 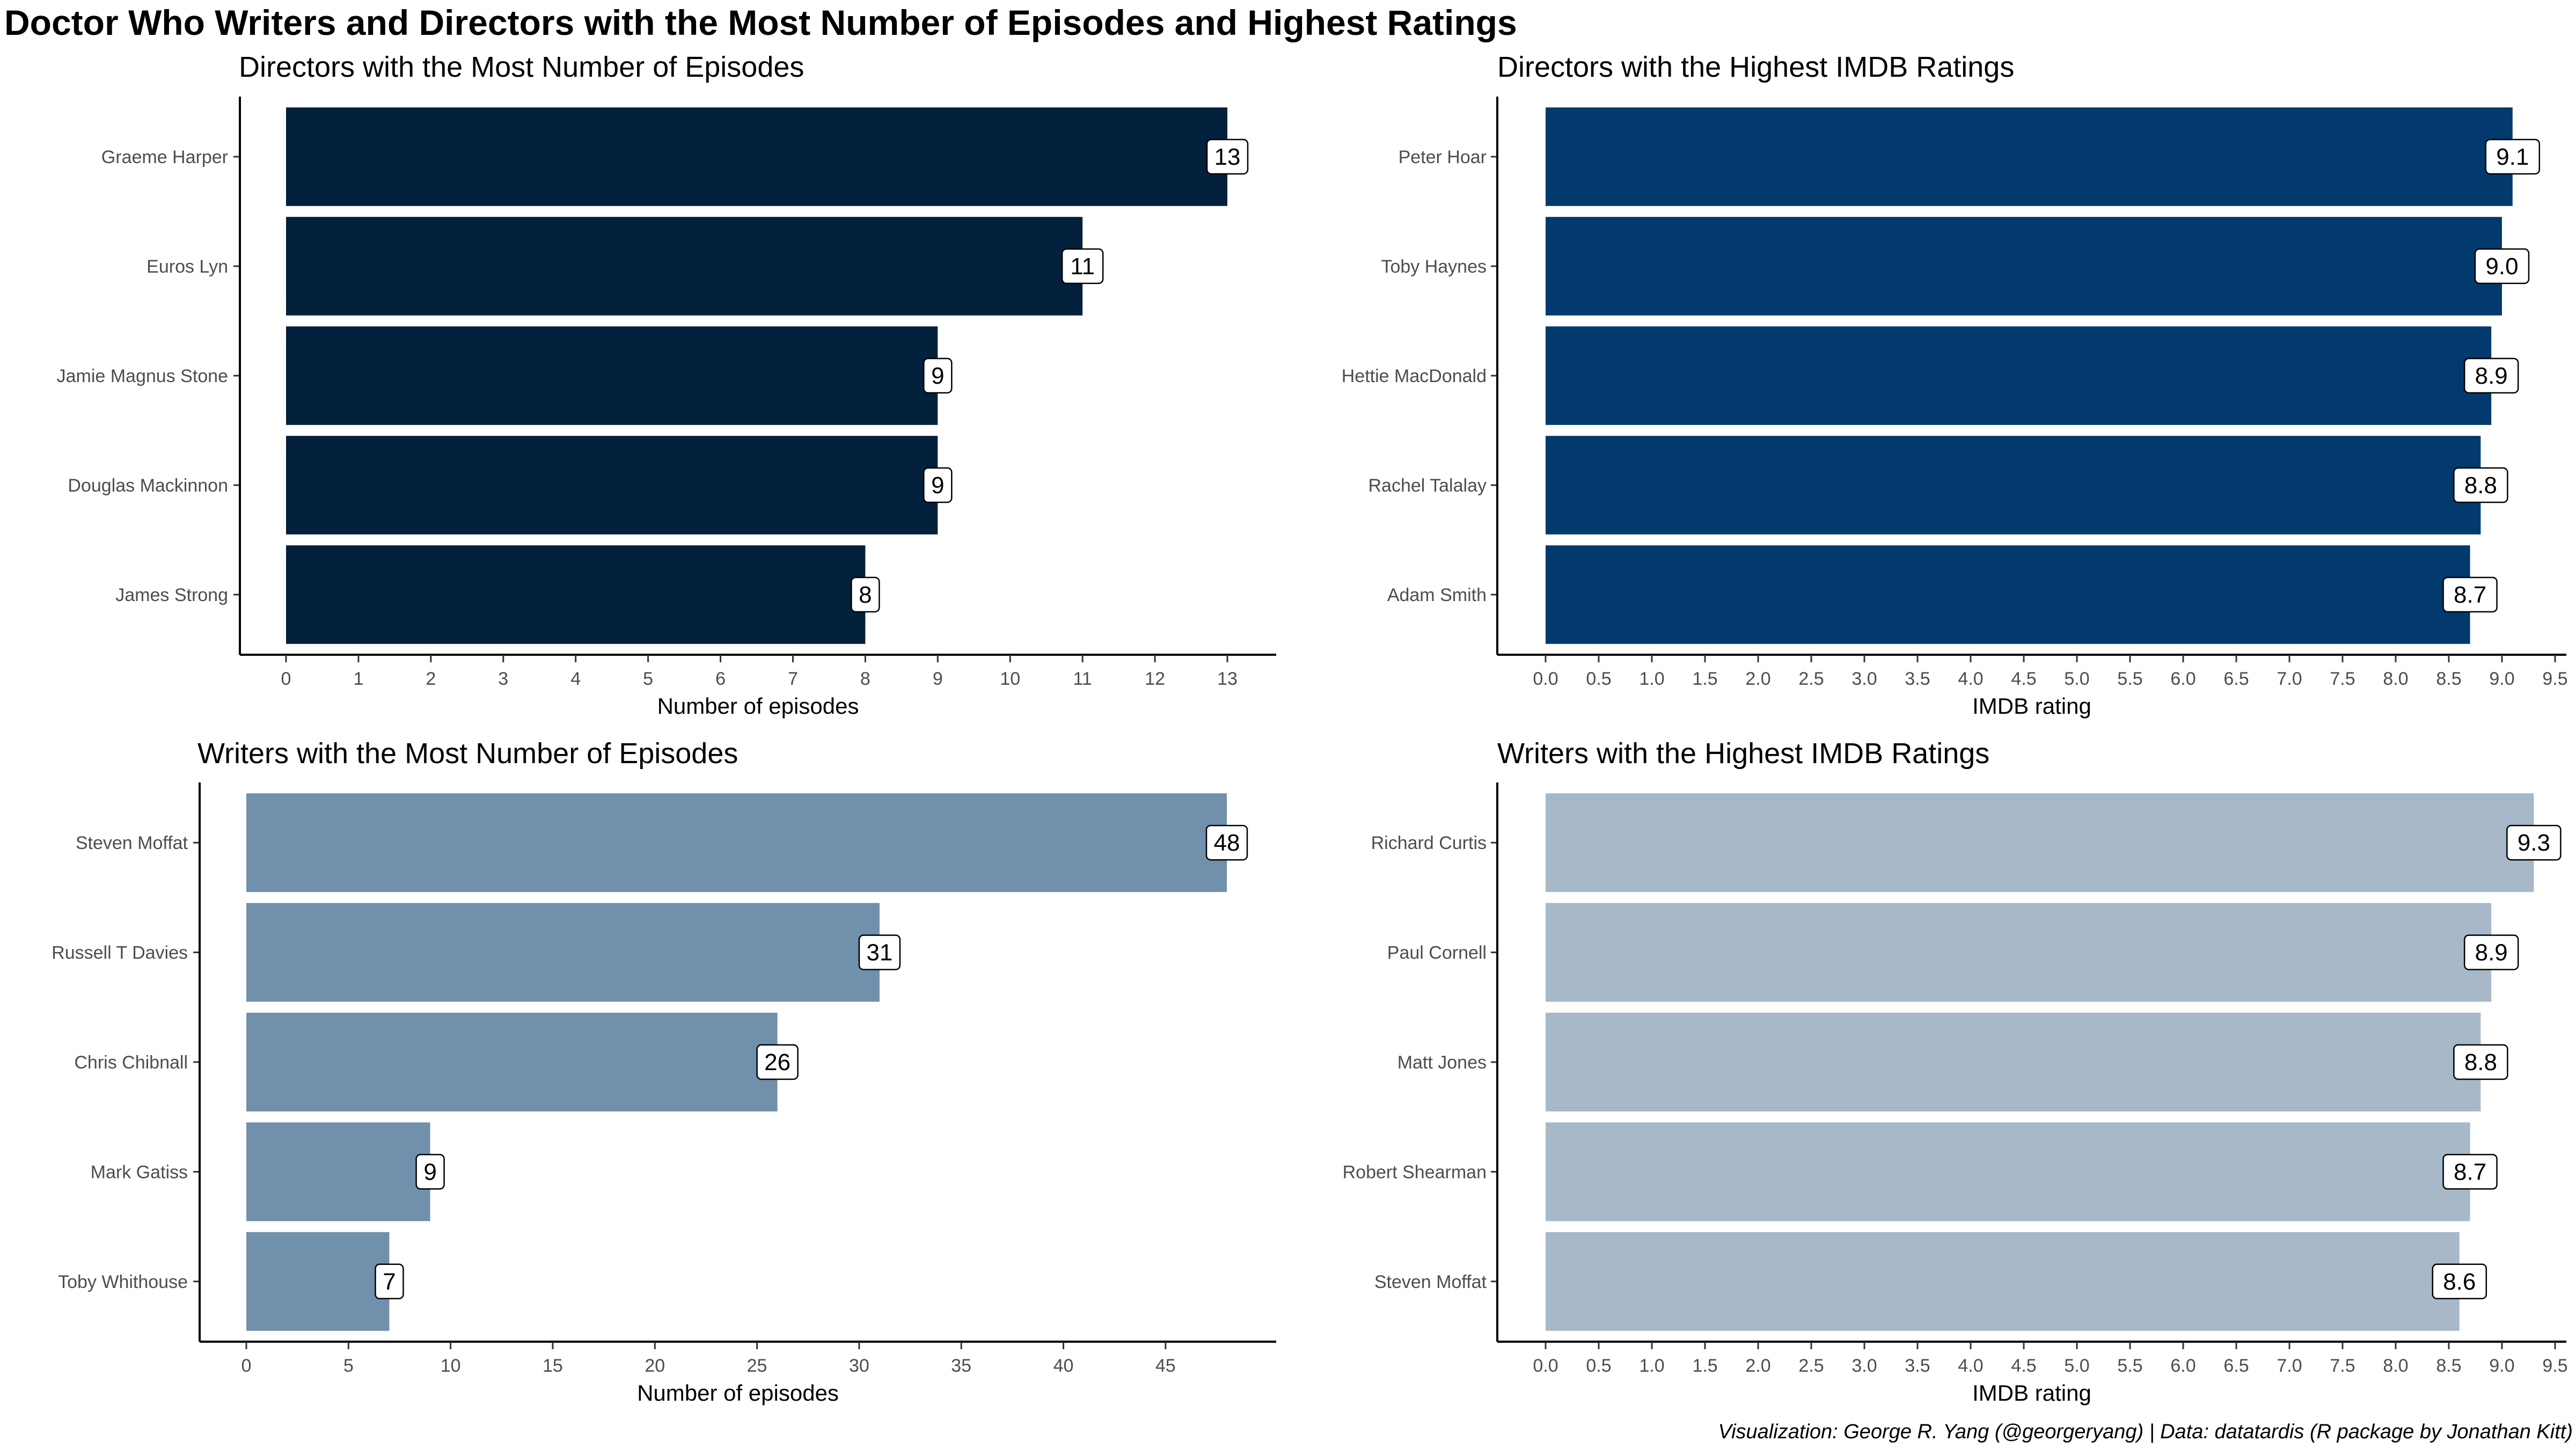 I want to click on chart-title: Writers with the Highest IMDB Ratings, so click(x=1743, y=753).